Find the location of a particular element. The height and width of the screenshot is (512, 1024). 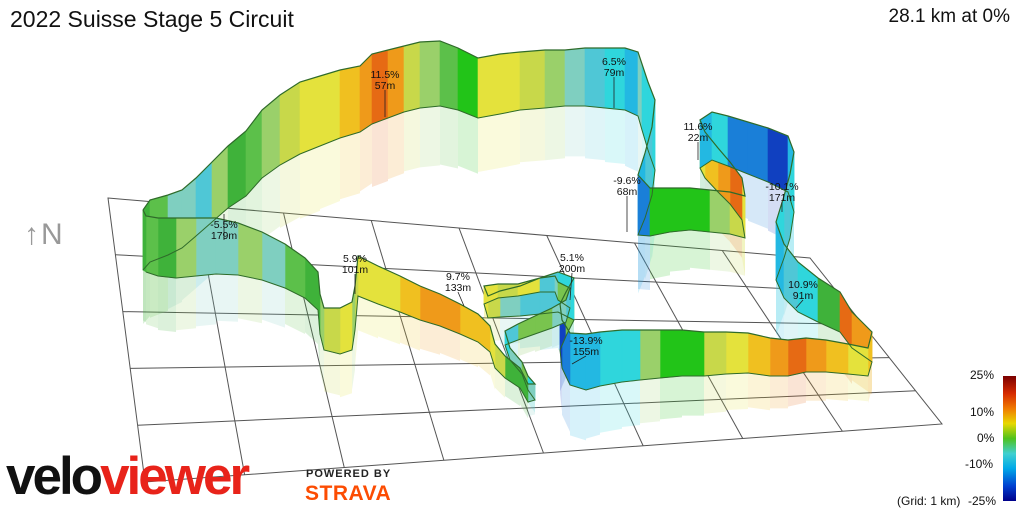

annotation-length: 22m is located at coordinates (698, 138).